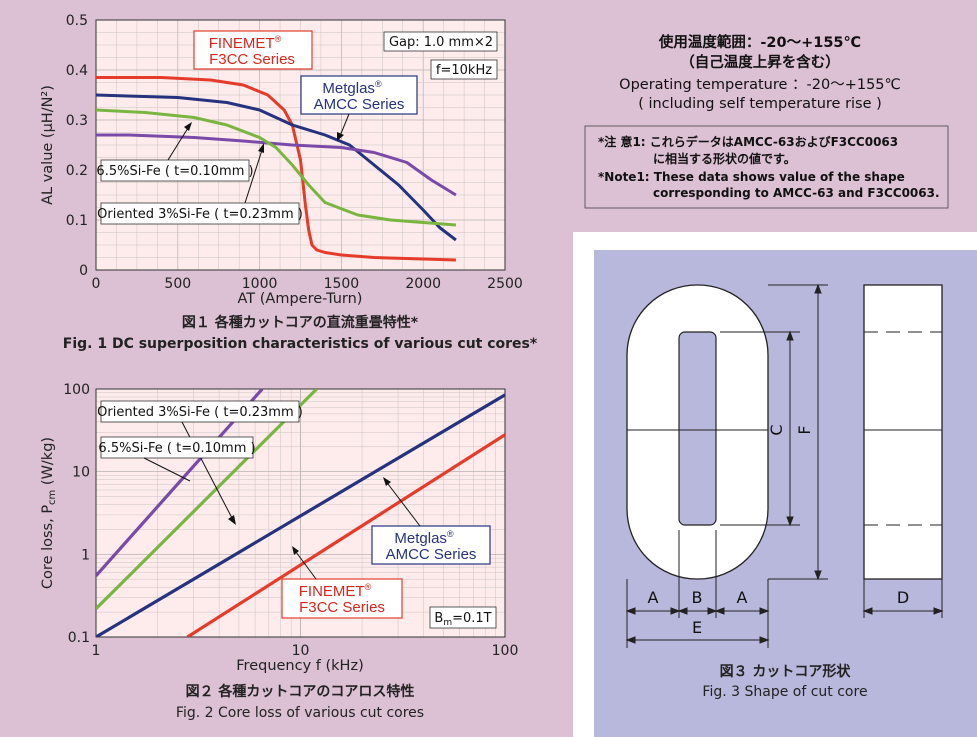  Describe the element at coordinates (505, 651) in the screenshot. I see `fig2-x-tick-label: 100` at that location.